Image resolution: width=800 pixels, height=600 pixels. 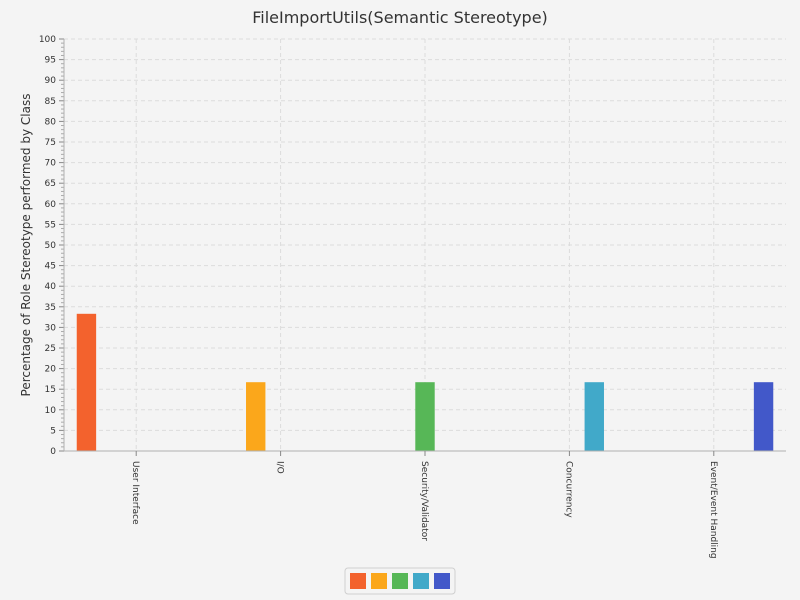 I want to click on y-tick-label: 50, so click(x=51, y=246).